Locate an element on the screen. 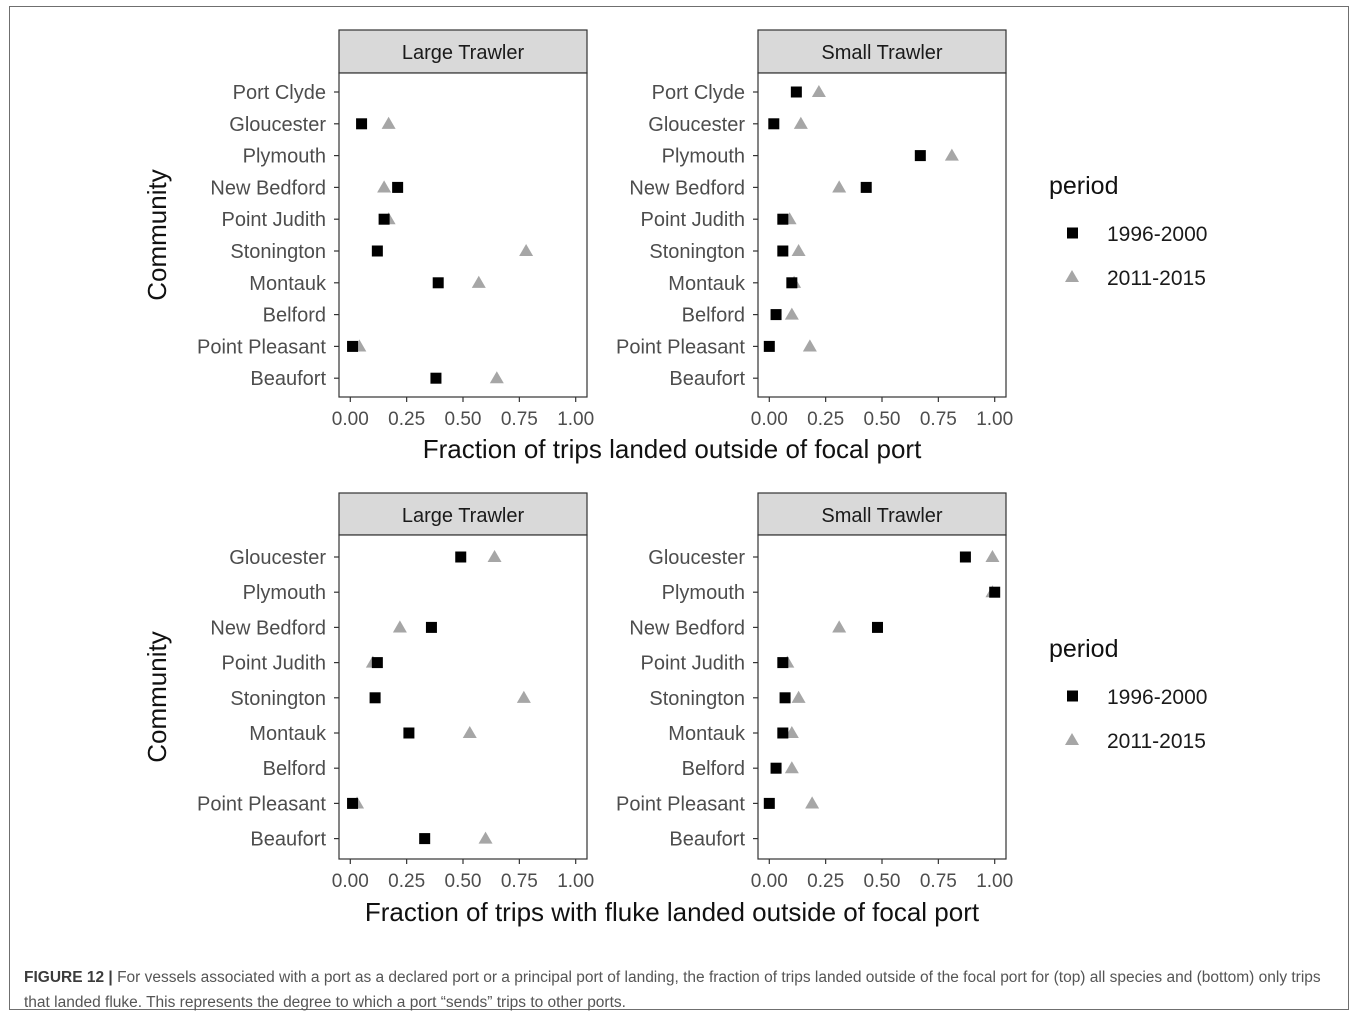 The image size is (1358, 1017). facet-strip-label: Small Trawler is located at coordinates (881, 516).